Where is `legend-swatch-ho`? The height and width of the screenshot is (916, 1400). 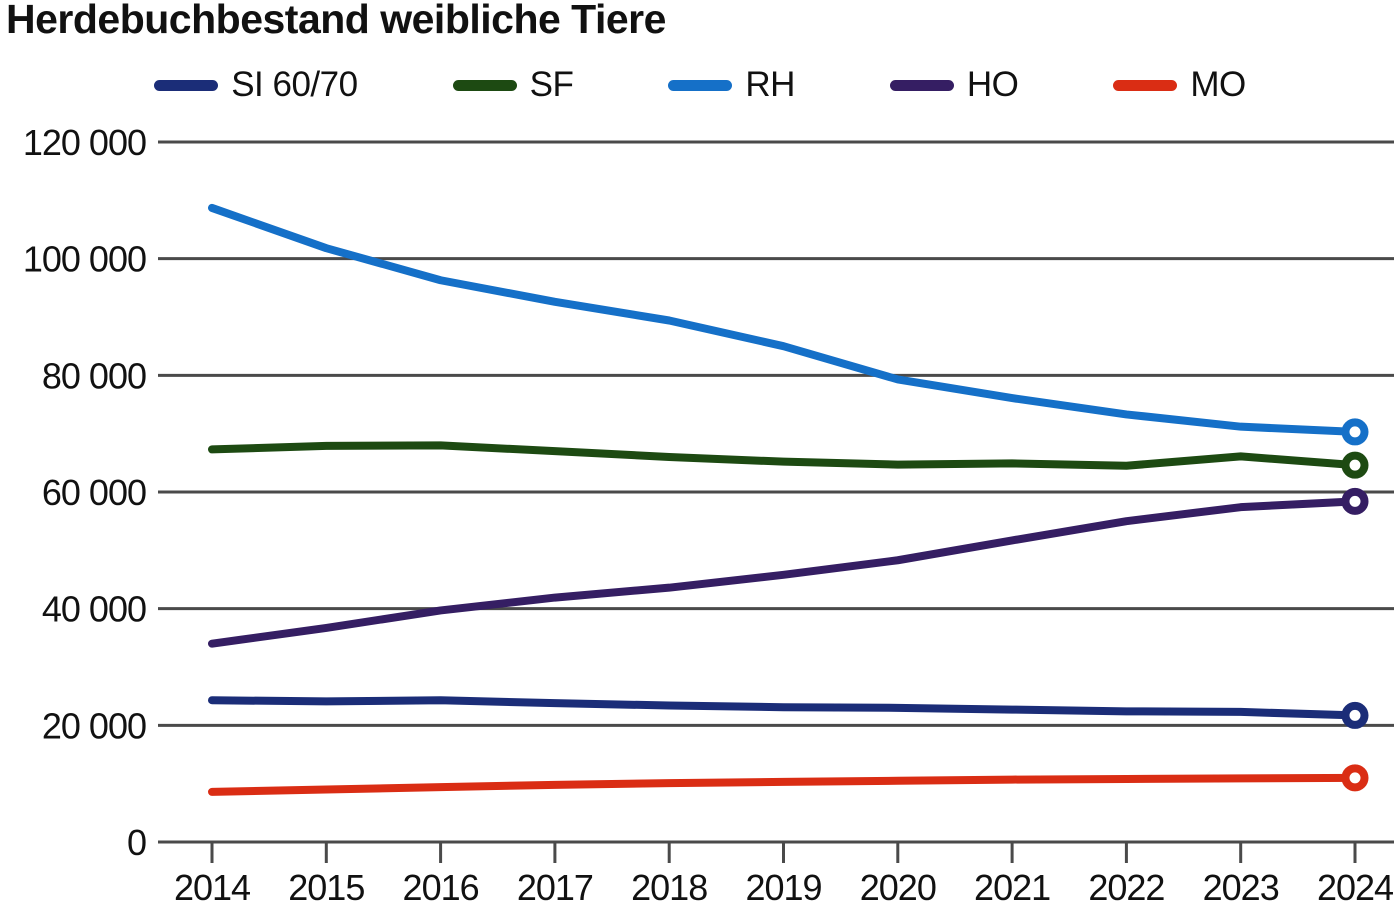 legend-swatch-ho is located at coordinates (921, 85).